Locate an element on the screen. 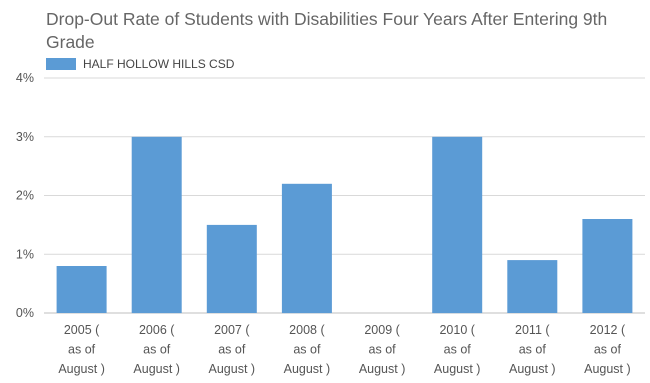  y-tick-label: 4% is located at coordinates (25, 78).